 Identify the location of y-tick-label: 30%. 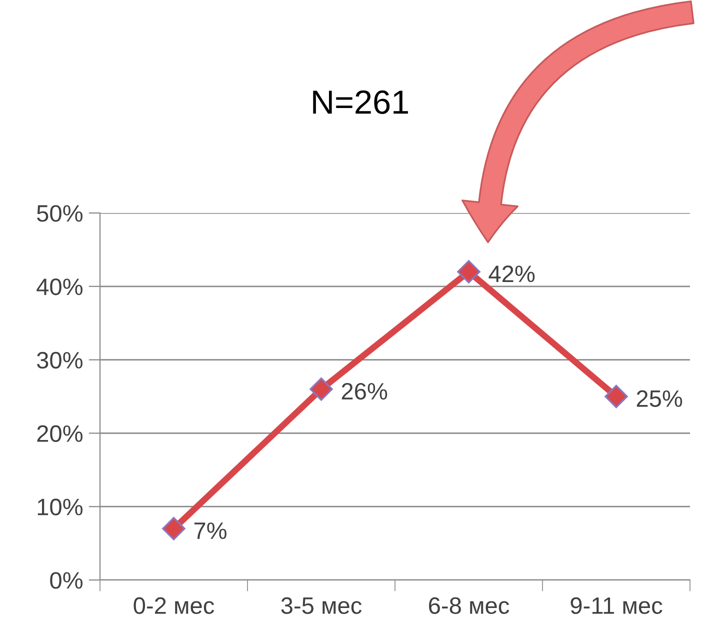
(59, 360).